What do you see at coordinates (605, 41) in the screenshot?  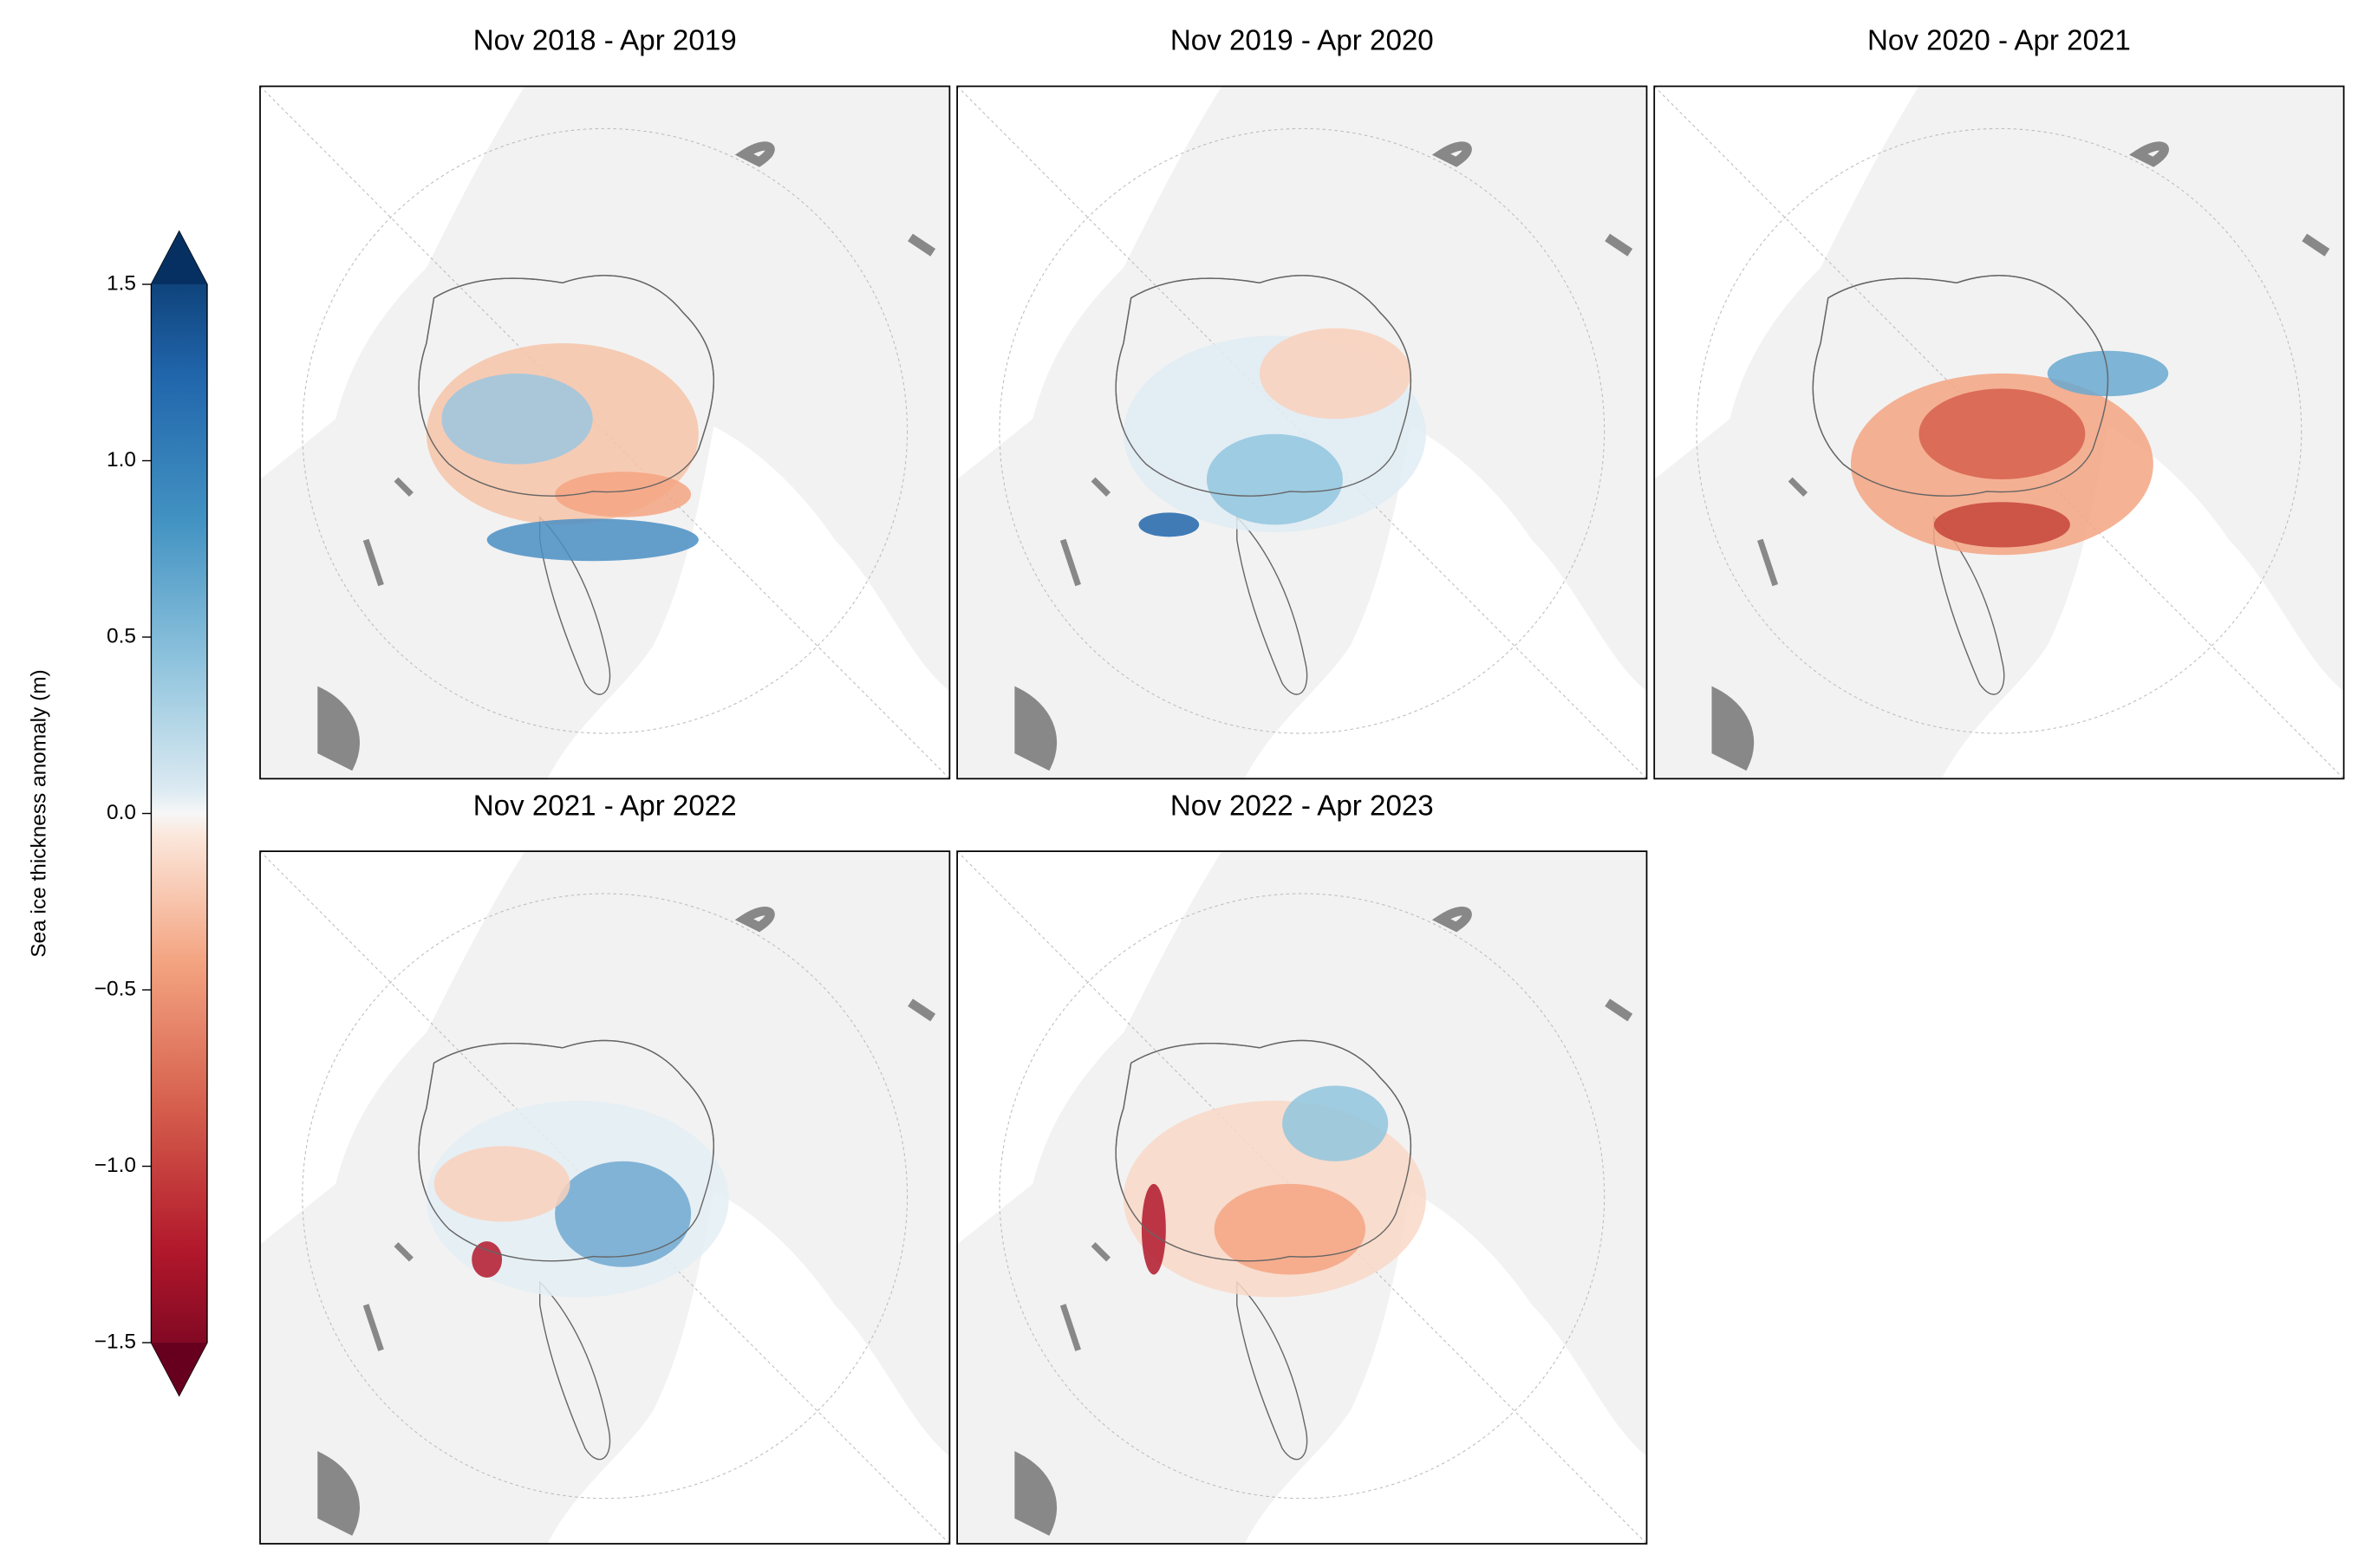 I see `panel-title: Nov 2018 - Apr 2019` at bounding box center [605, 41].